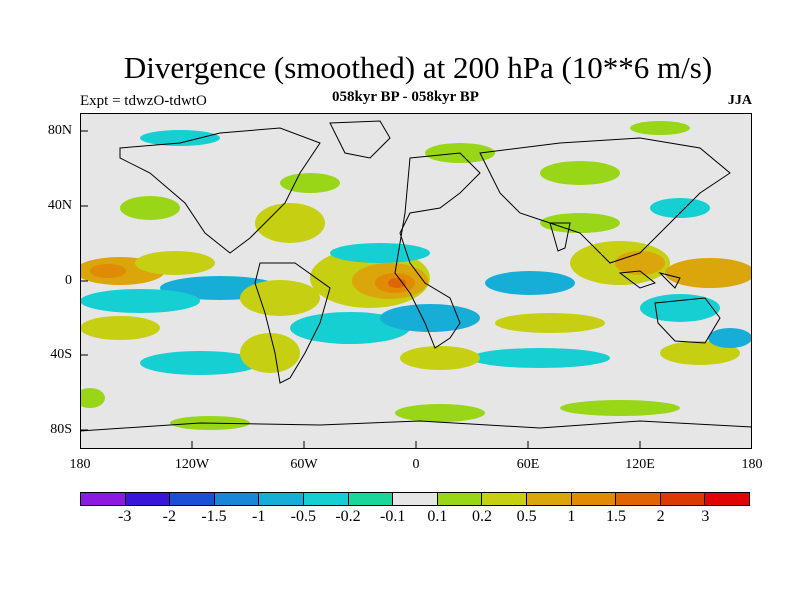 The image size is (800, 600). What do you see at coordinates (526, 516) in the screenshot?
I see `colorbar-tick-label: 0.5` at bounding box center [526, 516].